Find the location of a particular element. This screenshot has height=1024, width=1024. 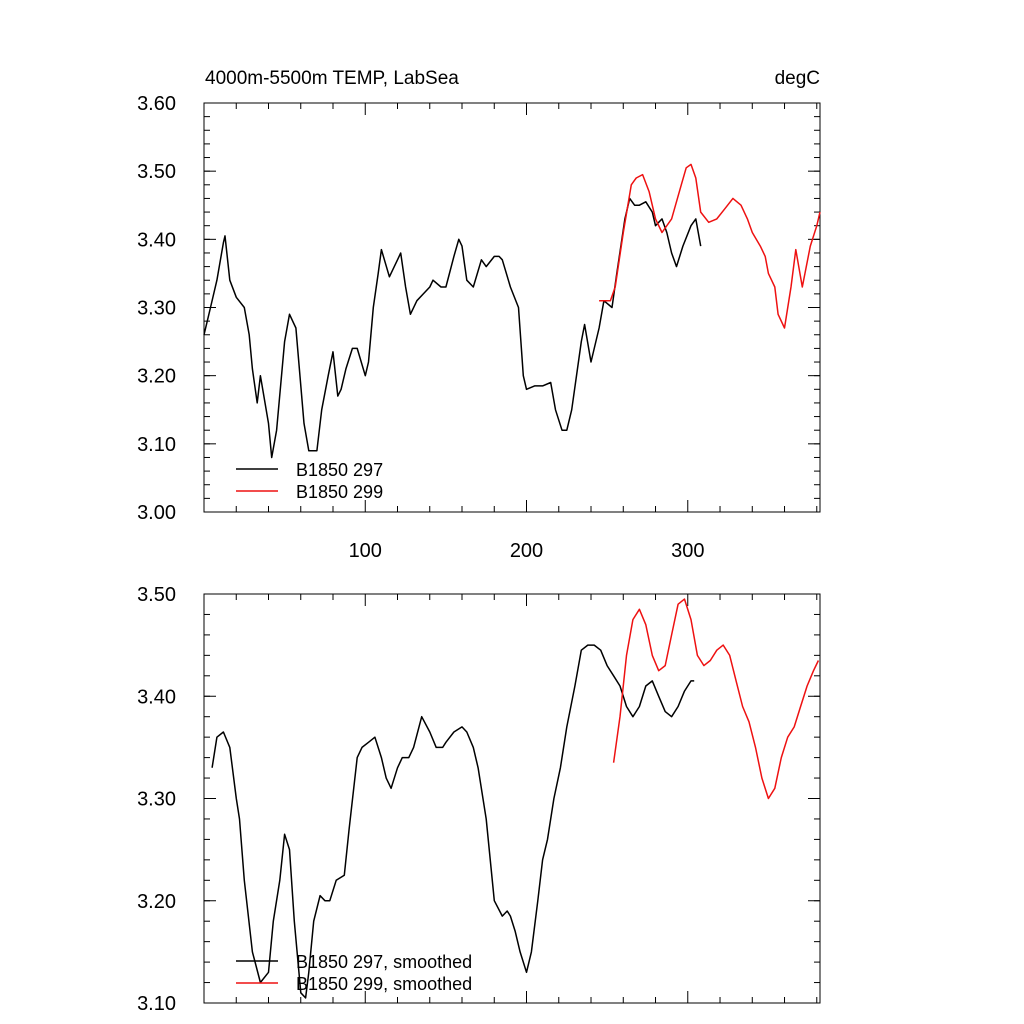

x-tick-label: 100 is located at coordinates (365, 551).